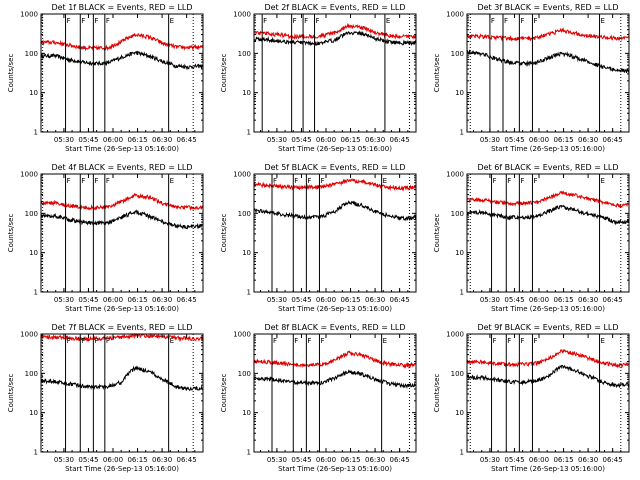 The width and height of the screenshot is (640, 480). What do you see at coordinates (334, 327) in the screenshot?
I see `chart-title: Det 8f BLACK = Events, RED = LLD` at bounding box center [334, 327].